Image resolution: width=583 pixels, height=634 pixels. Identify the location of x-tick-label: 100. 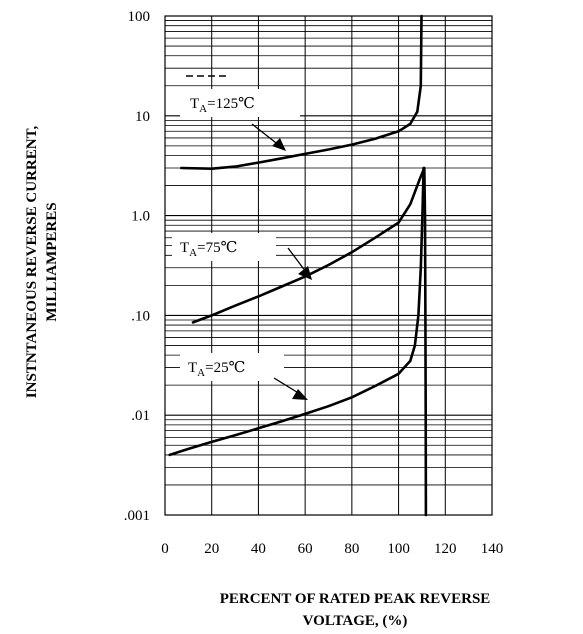
(398, 549).